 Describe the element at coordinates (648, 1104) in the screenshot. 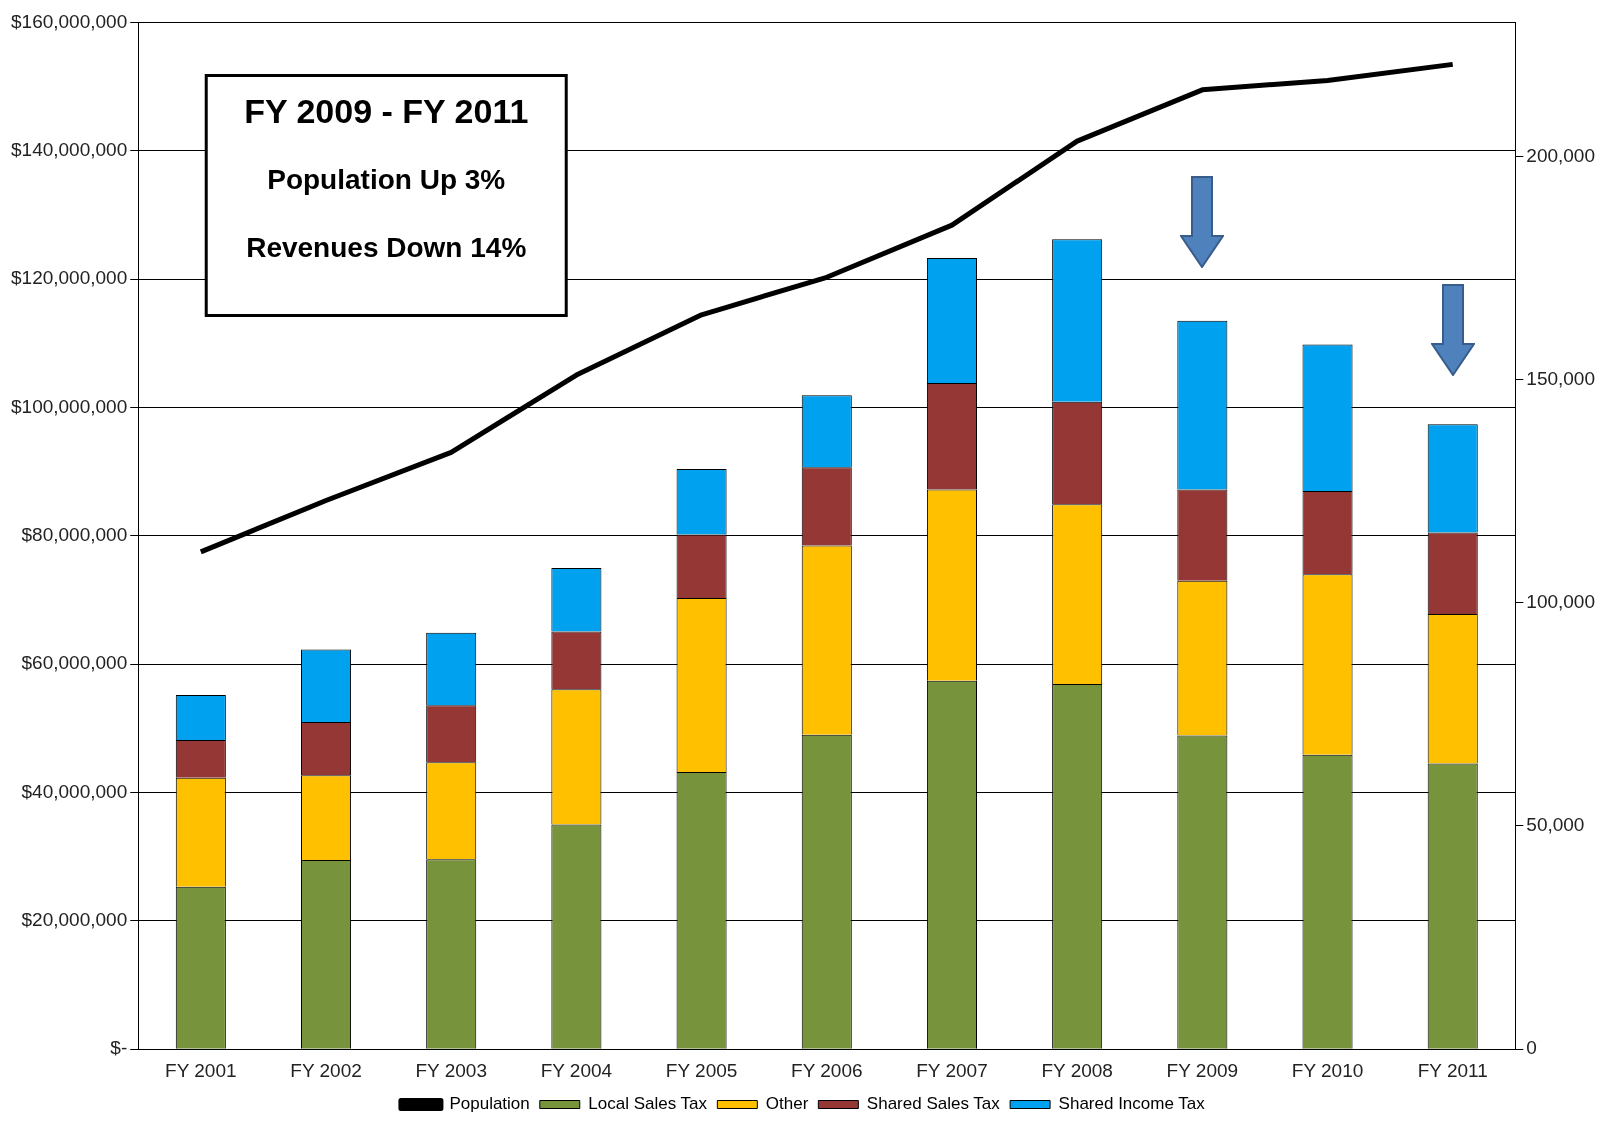

I see `legend-label: Local Sales Tax` at that location.